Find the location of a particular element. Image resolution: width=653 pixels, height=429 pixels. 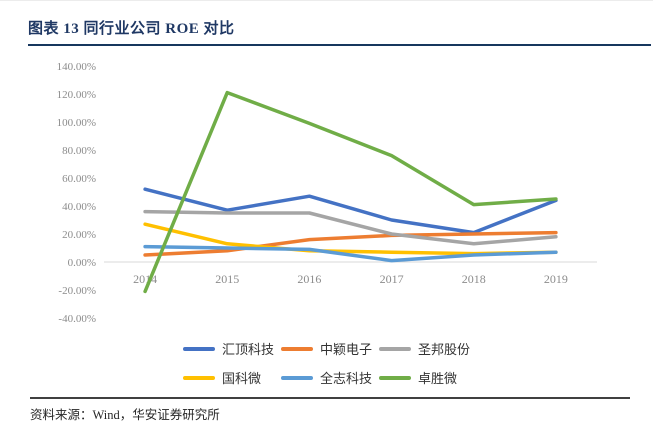

legend-item-4: 全志科技 is located at coordinates (330, 377).